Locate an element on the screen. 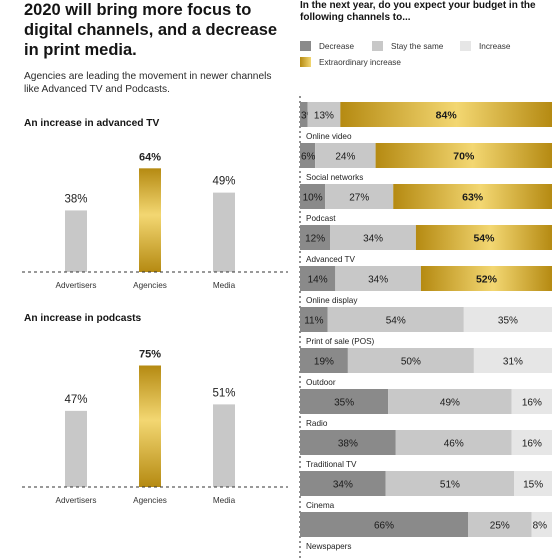  legend-decrease: Decrease is located at coordinates (327, 46).